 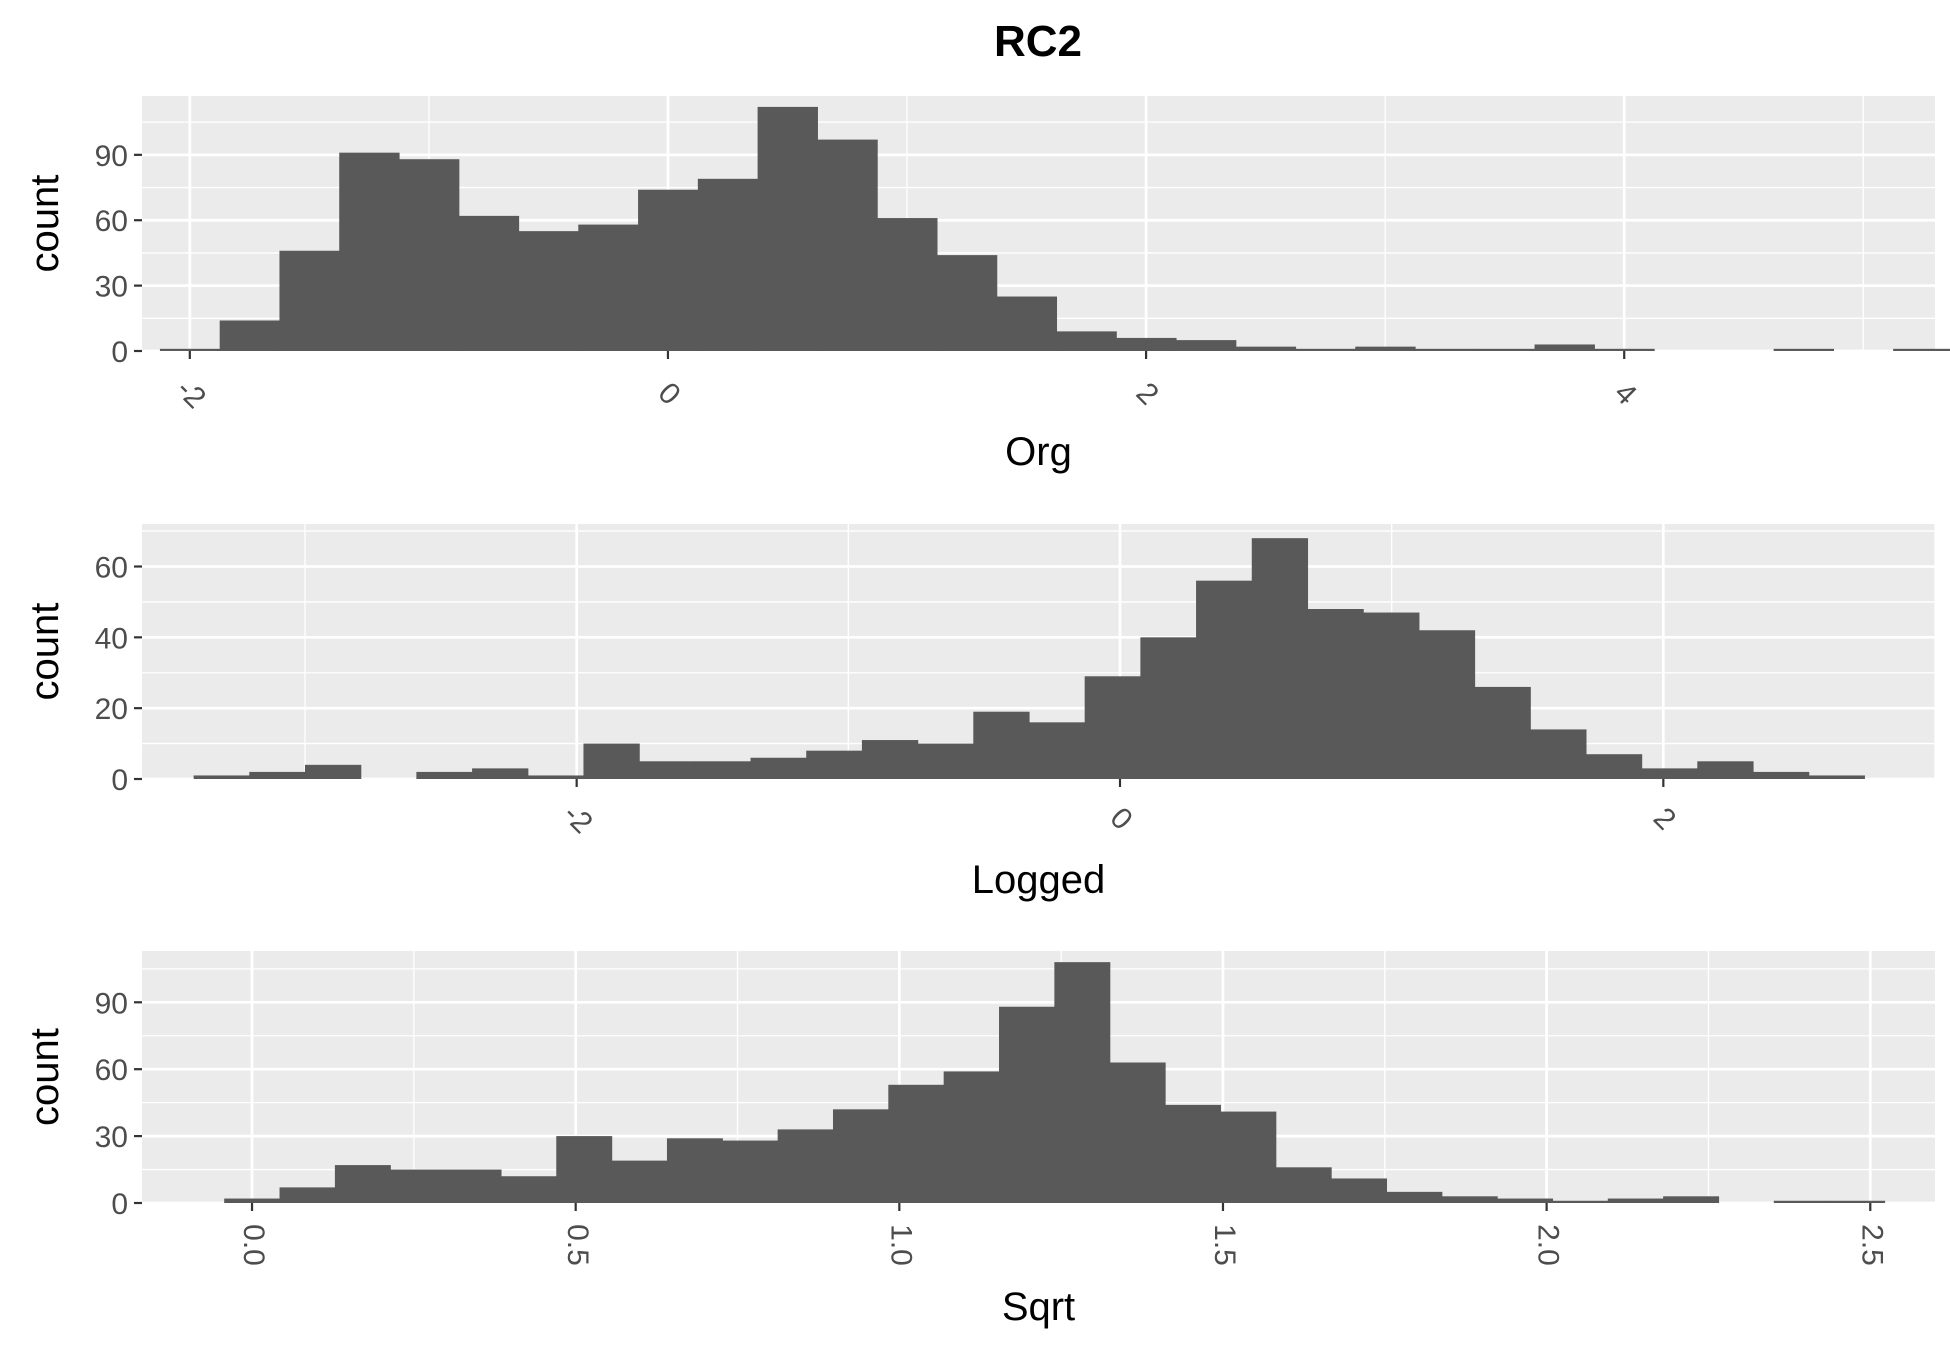 I want to click on figure-title: RC2, so click(x=1038, y=41).